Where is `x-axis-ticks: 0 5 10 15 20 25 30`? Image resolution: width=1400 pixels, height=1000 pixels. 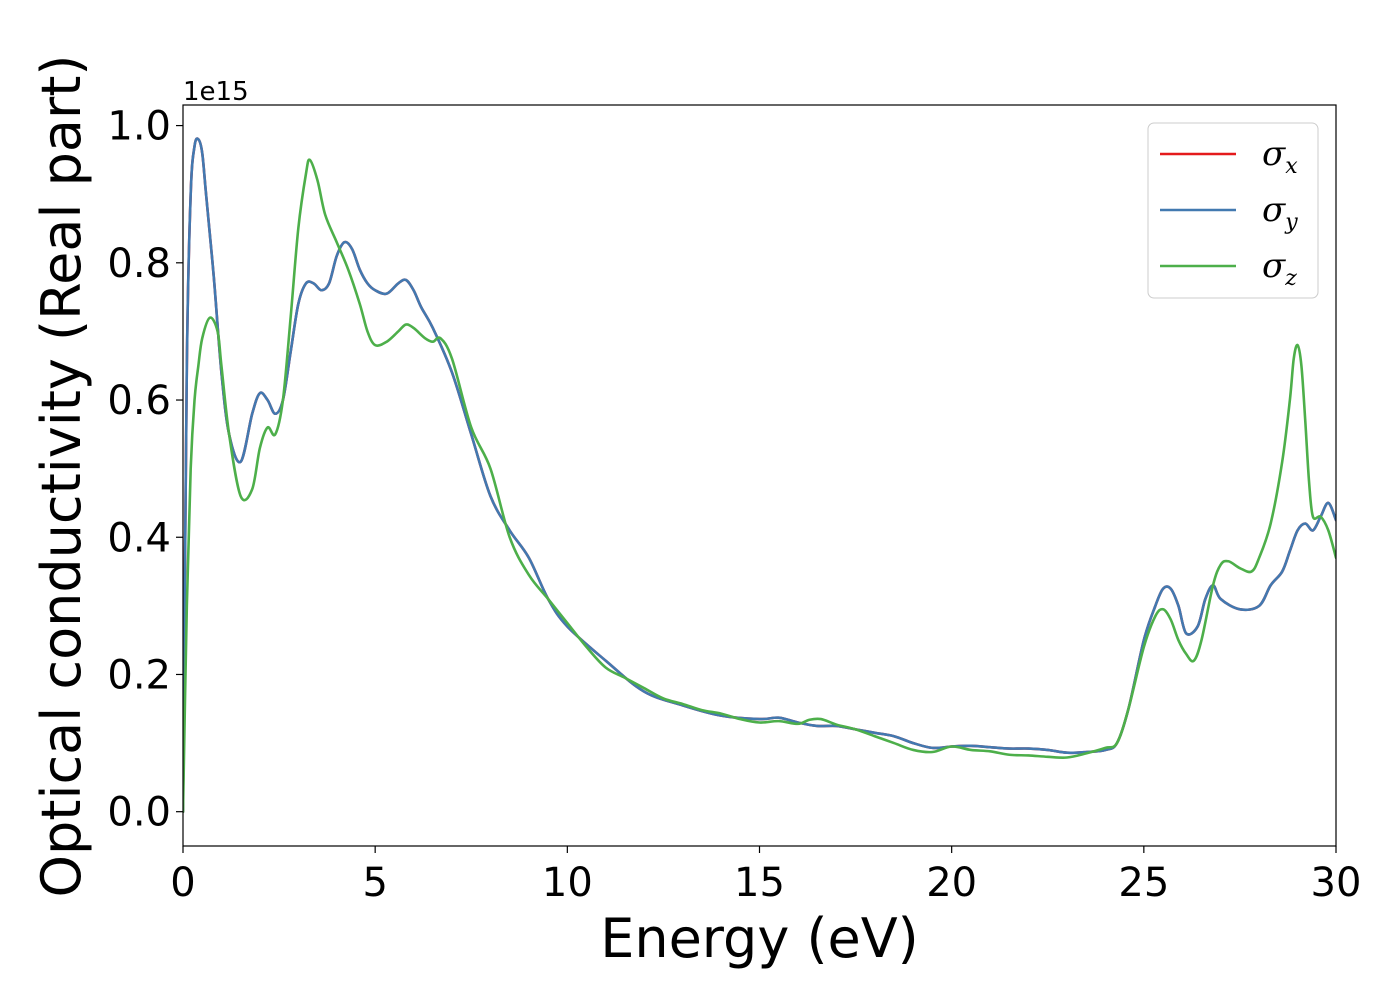
x-axis-ticks: 0 5 10 15 20 25 30 is located at coordinates (765, 876).